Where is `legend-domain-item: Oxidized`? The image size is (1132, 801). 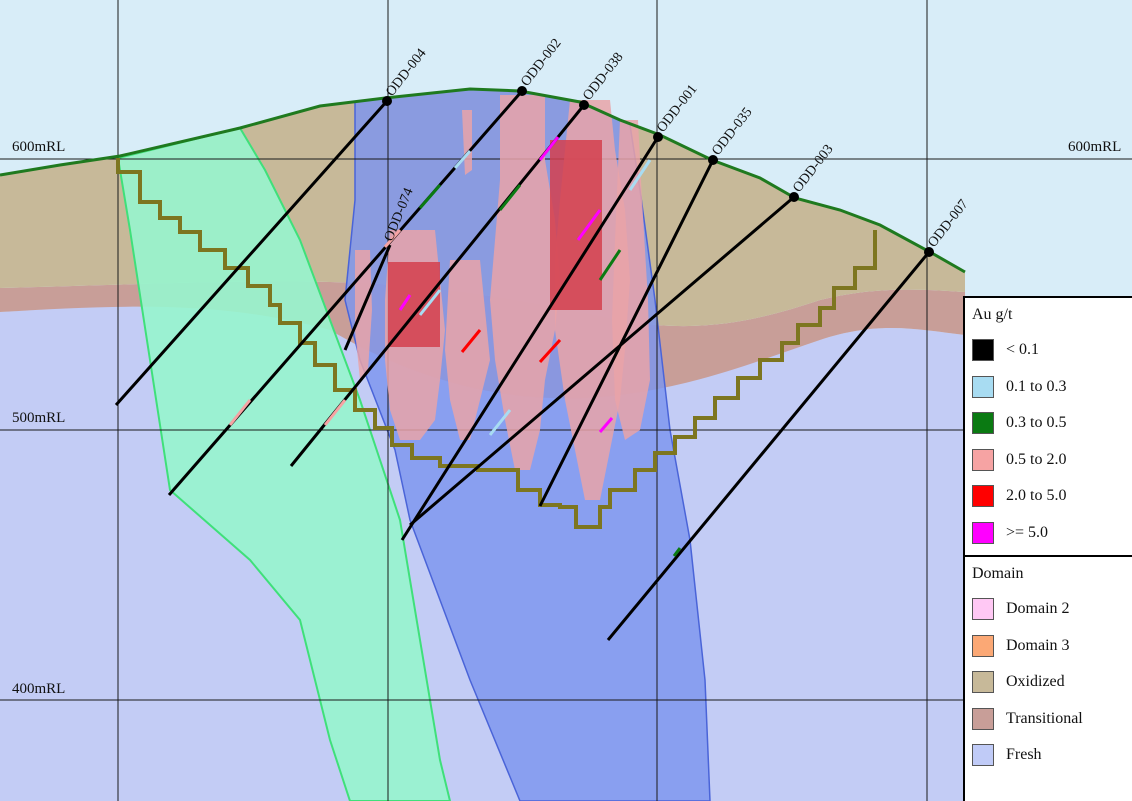 legend-domain-item: Oxidized is located at coordinates (1048, 682).